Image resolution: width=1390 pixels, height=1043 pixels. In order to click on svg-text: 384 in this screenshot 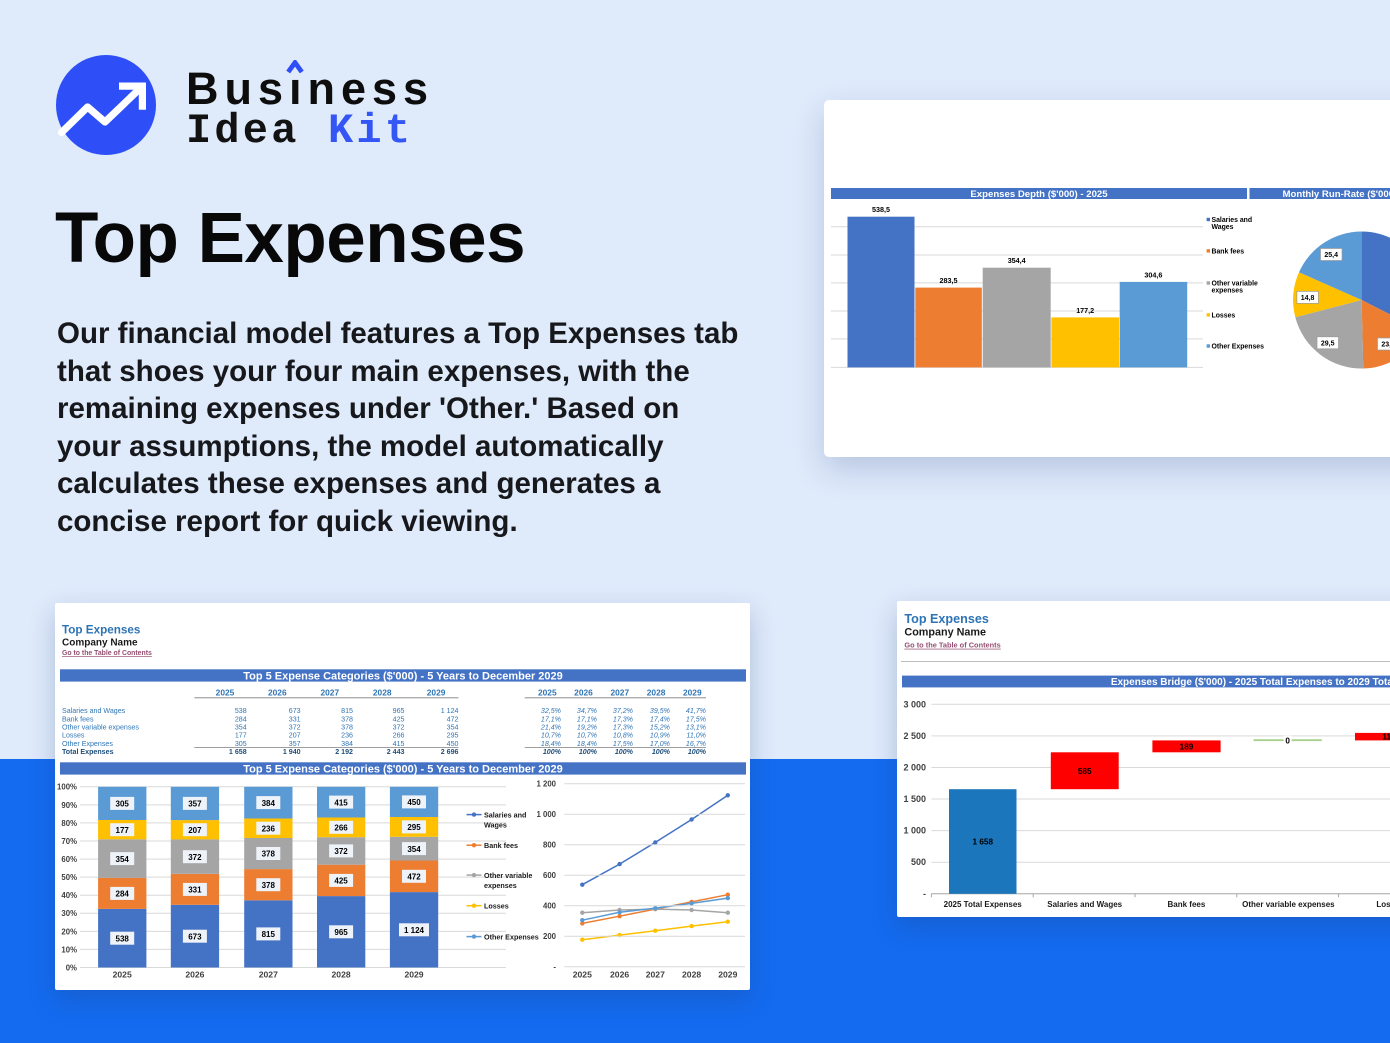, I will do `click(347, 744)`.